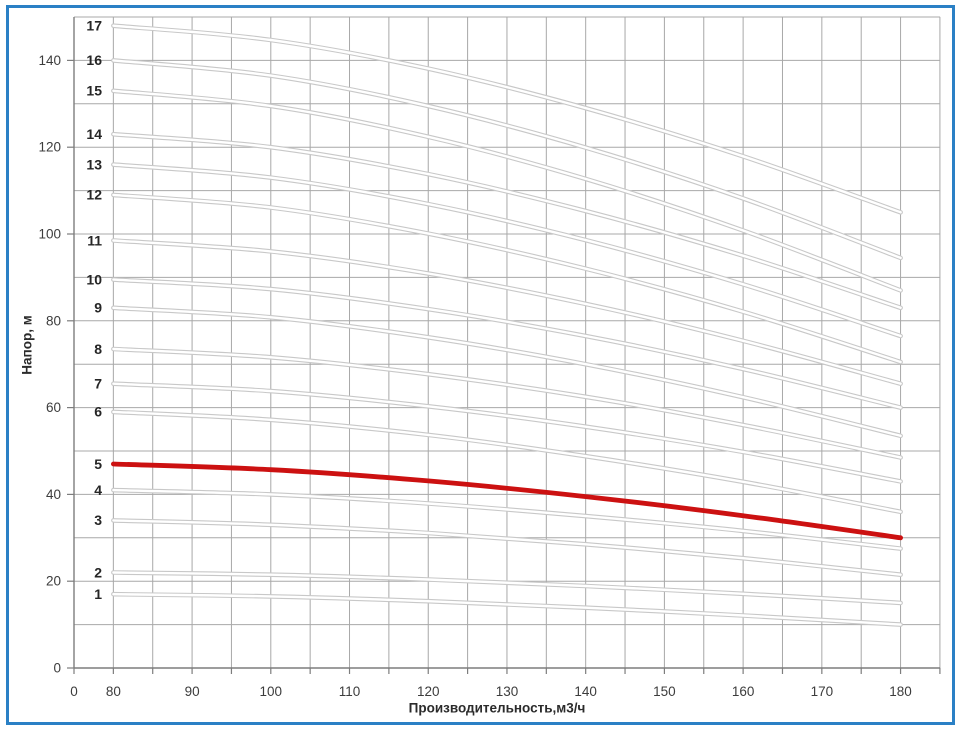  Describe the element at coordinates (49, 147) in the screenshot. I see `y-tick-label: 120` at that location.